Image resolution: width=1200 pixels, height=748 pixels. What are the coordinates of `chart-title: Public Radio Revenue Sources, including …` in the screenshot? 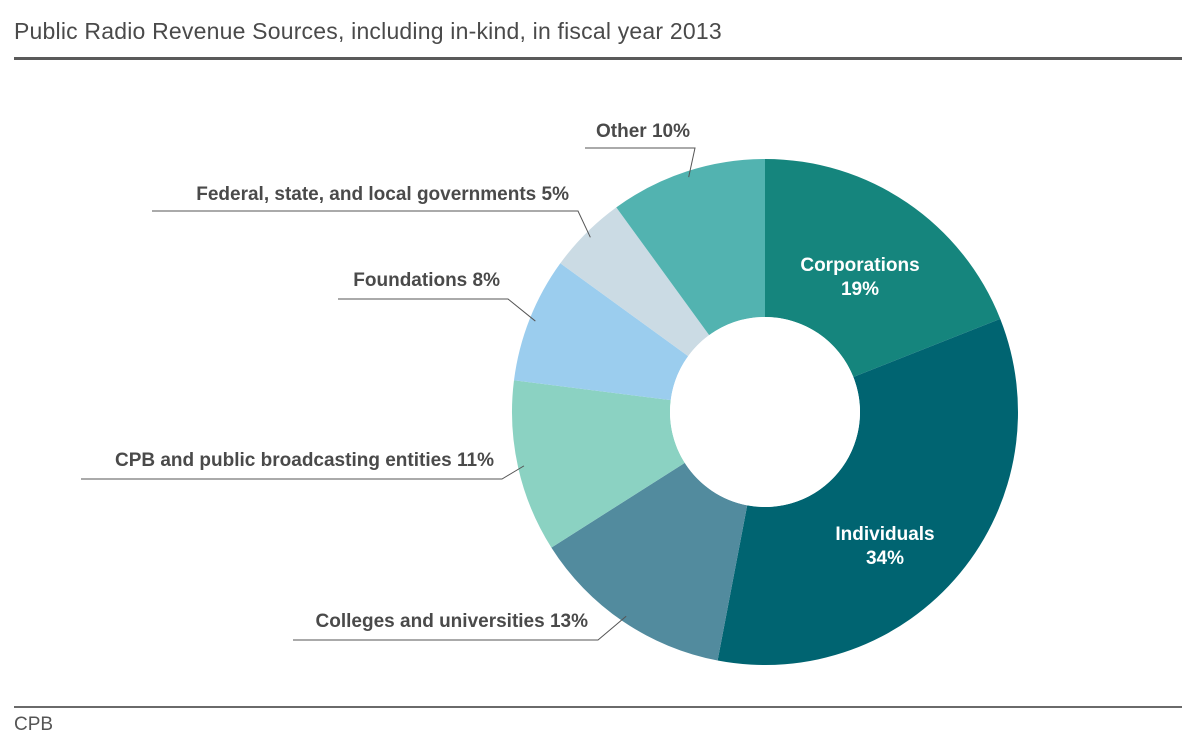 It's located at (368, 31).